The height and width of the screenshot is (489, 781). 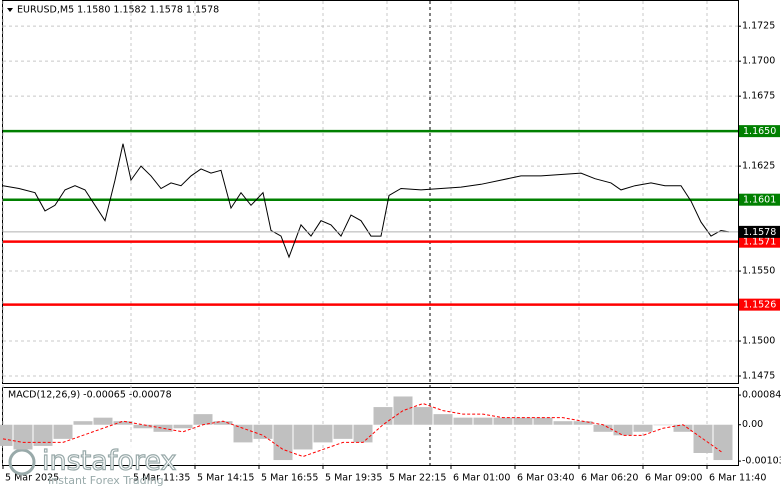 I want to click on x-tick-label: 5 Mar 14:15, so click(x=225, y=478).